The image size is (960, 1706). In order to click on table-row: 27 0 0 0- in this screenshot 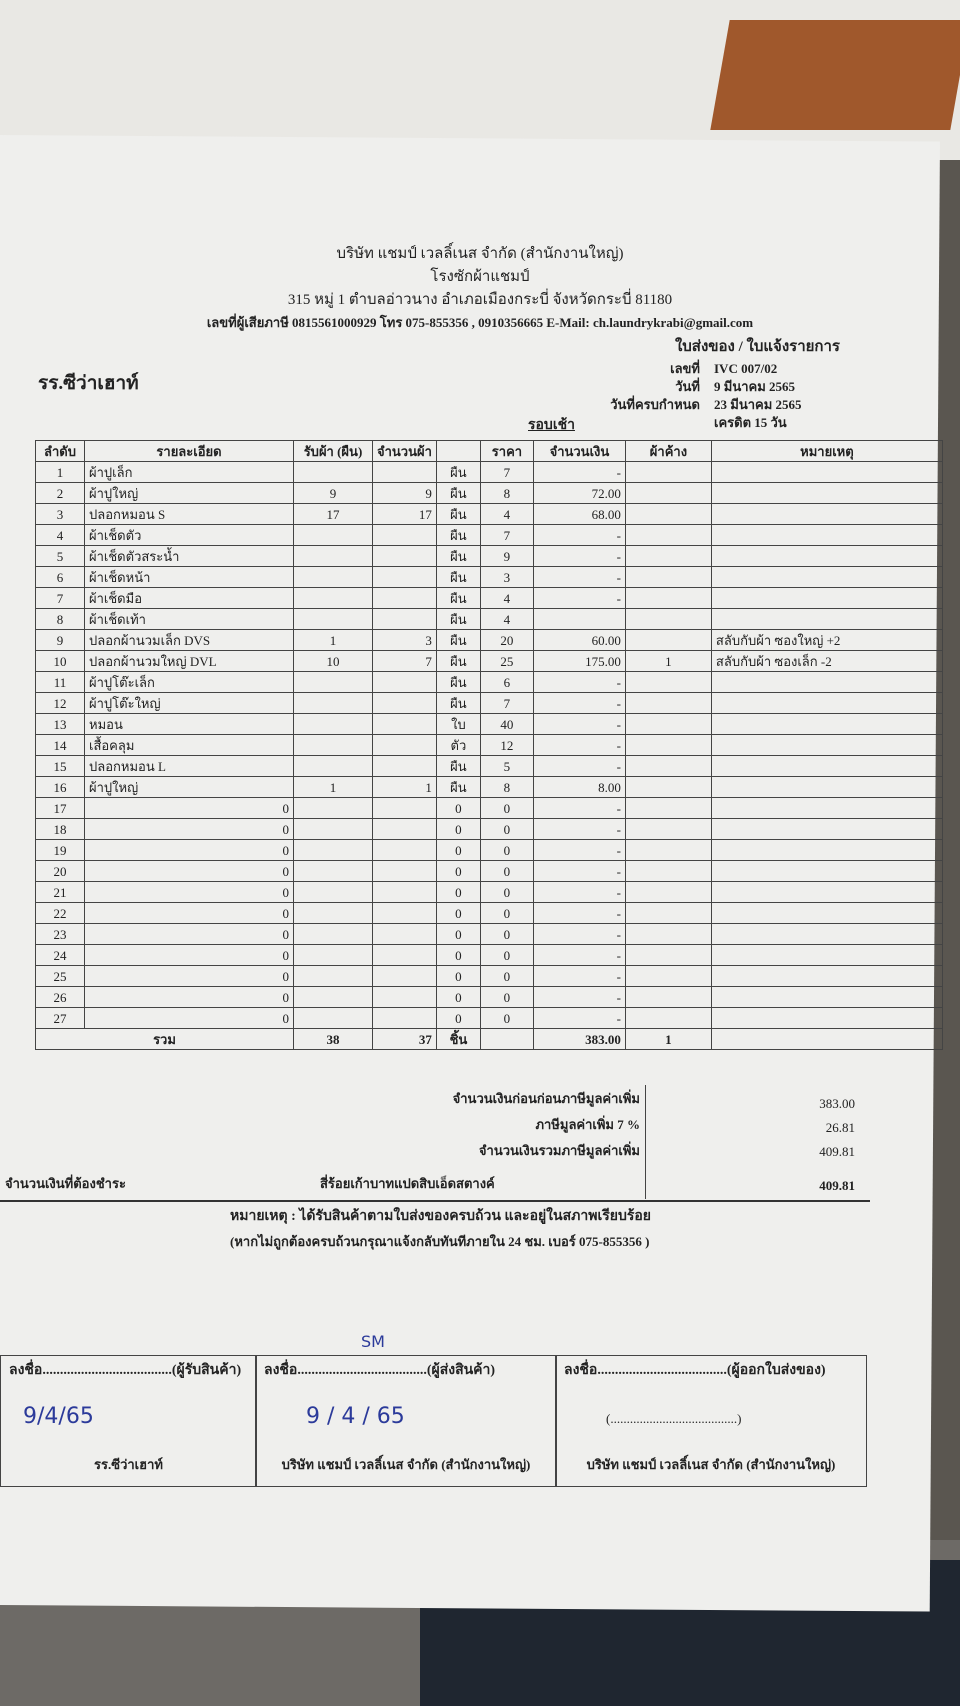, I will do `click(489, 1018)`.